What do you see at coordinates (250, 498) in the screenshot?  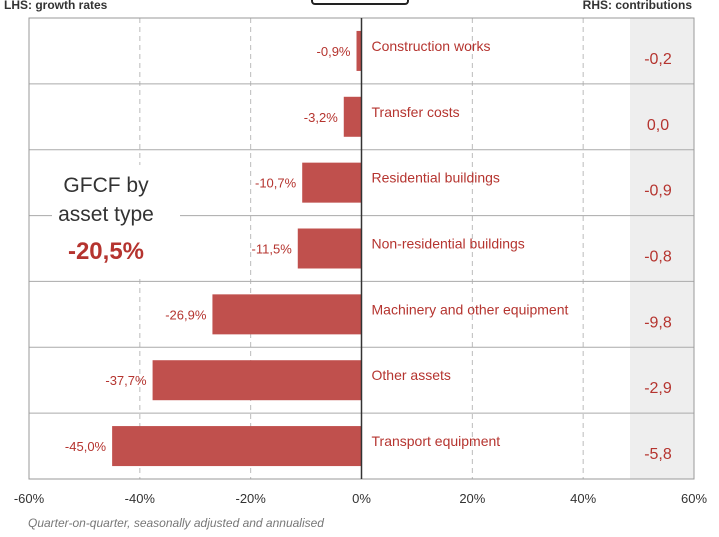 I see `x-tick-label: -20%` at bounding box center [250, 498].